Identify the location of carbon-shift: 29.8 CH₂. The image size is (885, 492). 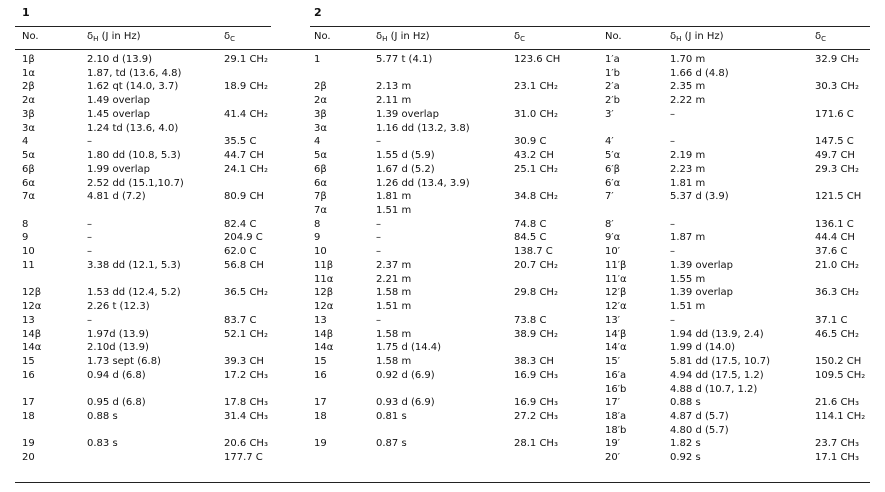
(536, 293).